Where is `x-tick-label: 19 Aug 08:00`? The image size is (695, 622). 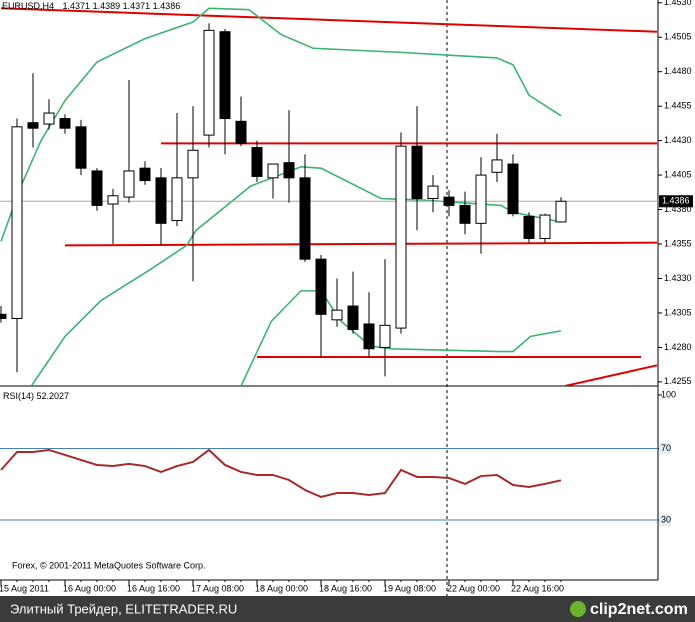
x-tick-label: 19 Aug 08:00 is located at coordinates (409, 588).